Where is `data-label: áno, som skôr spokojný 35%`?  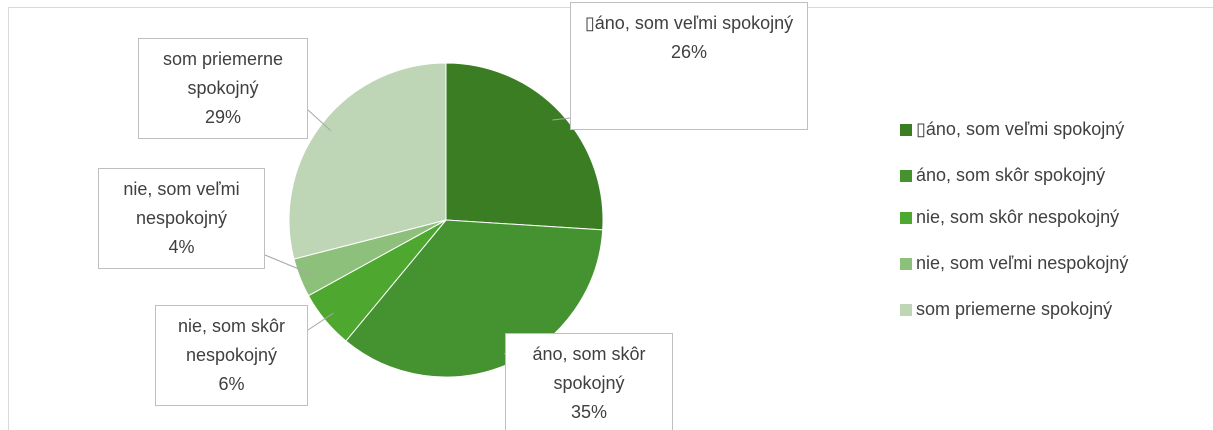
data-label: áno, som skôr spokojný 35% is located at coordinates (589, 381).